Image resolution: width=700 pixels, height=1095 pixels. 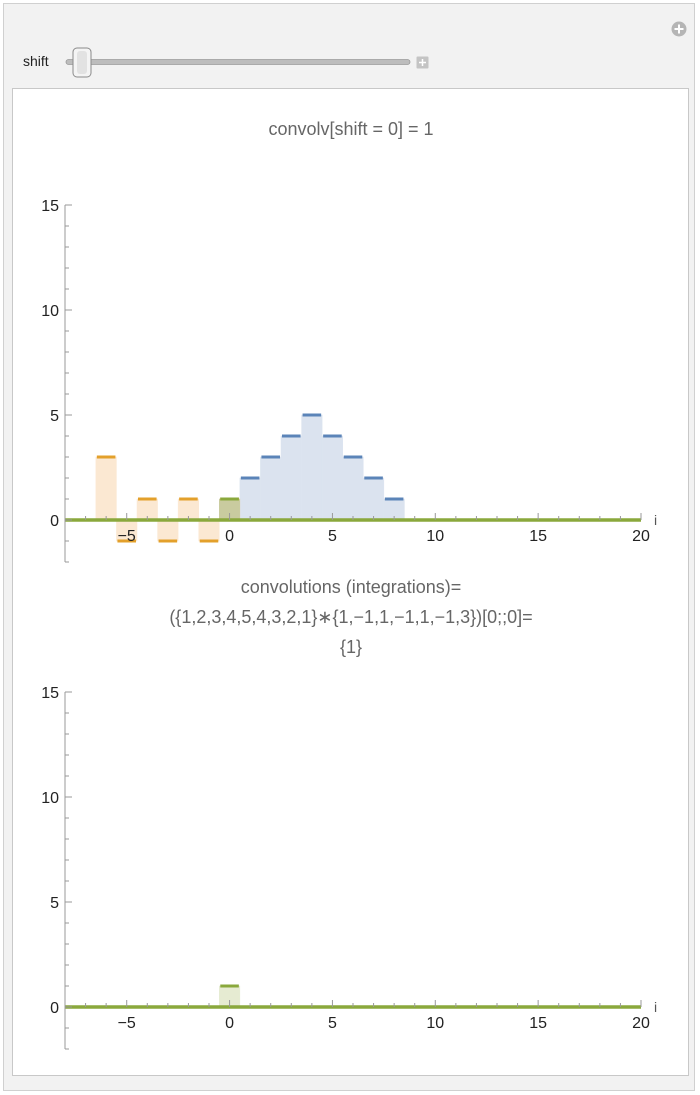 I want to click on plus-square-icon, so click(x=422, y=62).